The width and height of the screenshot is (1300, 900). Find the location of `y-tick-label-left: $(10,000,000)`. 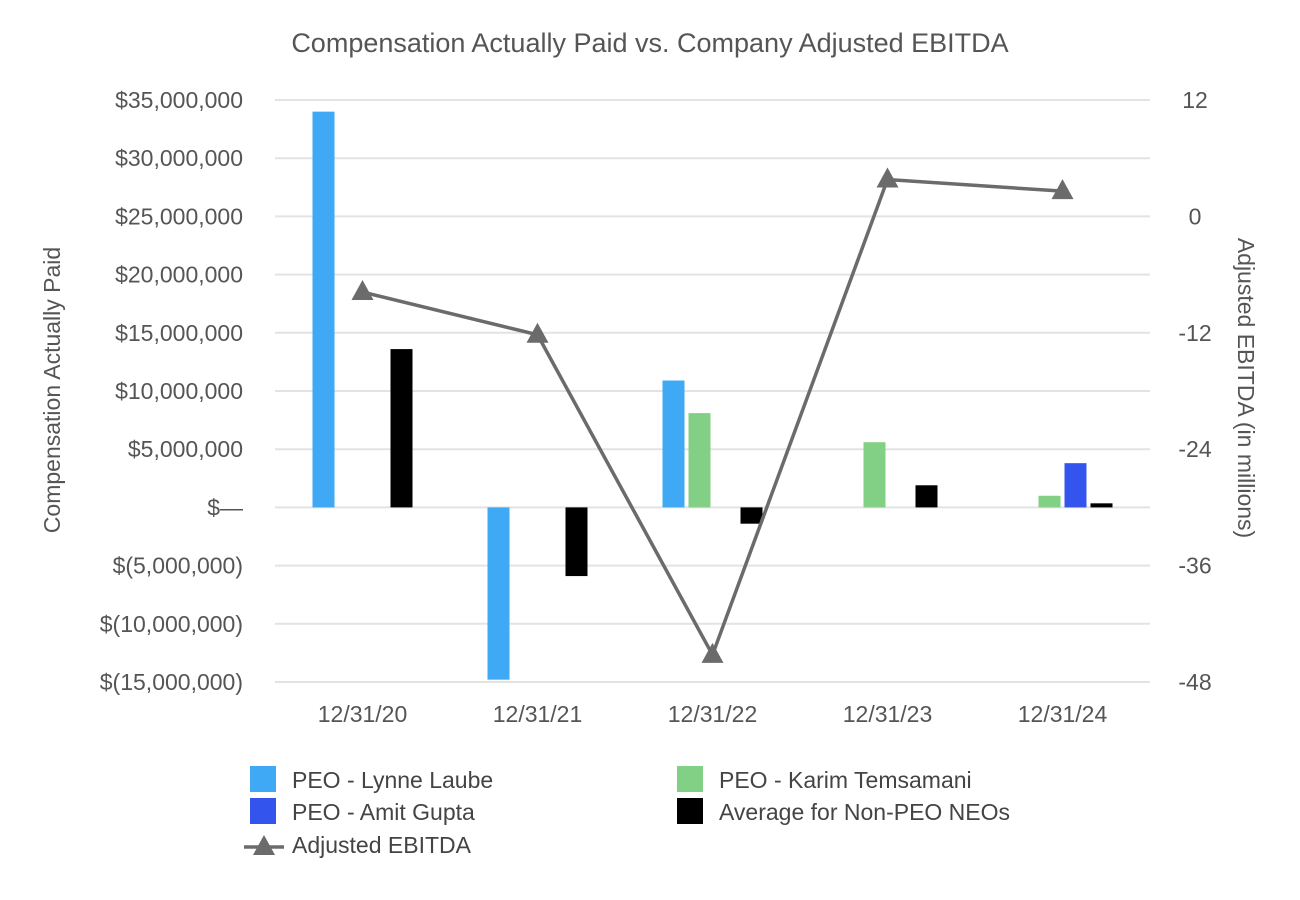

y-tick-label-left: $(10,000,000) is located at coordinates (171, 624).